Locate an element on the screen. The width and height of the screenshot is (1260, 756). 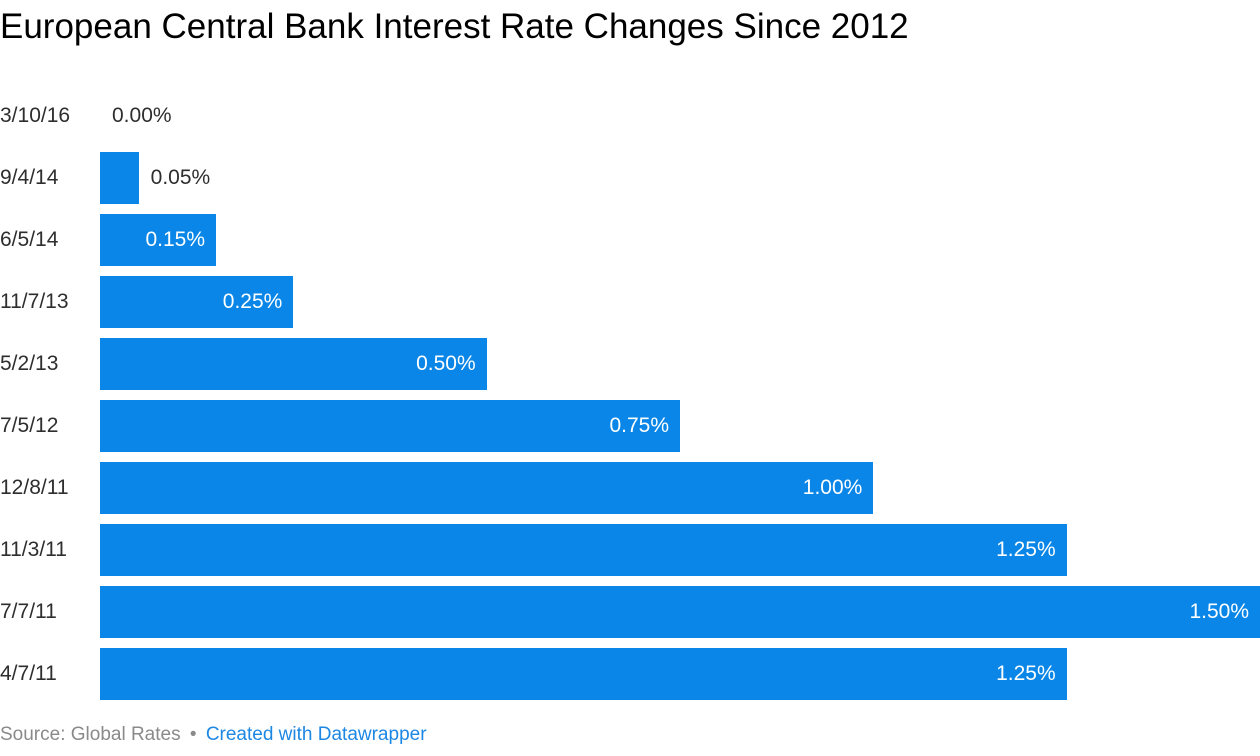
bar-row: 7/7/11 1.50% is located at coordinates (630, 612).